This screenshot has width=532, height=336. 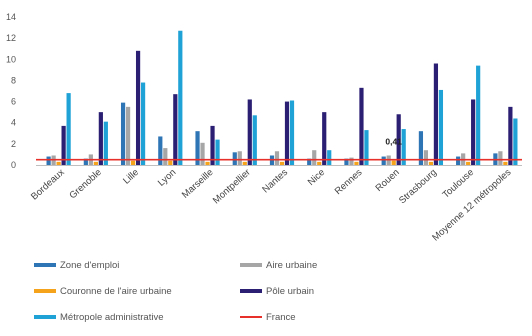 I want to click on y-tick-label: 8, so click(x=13, y=80).